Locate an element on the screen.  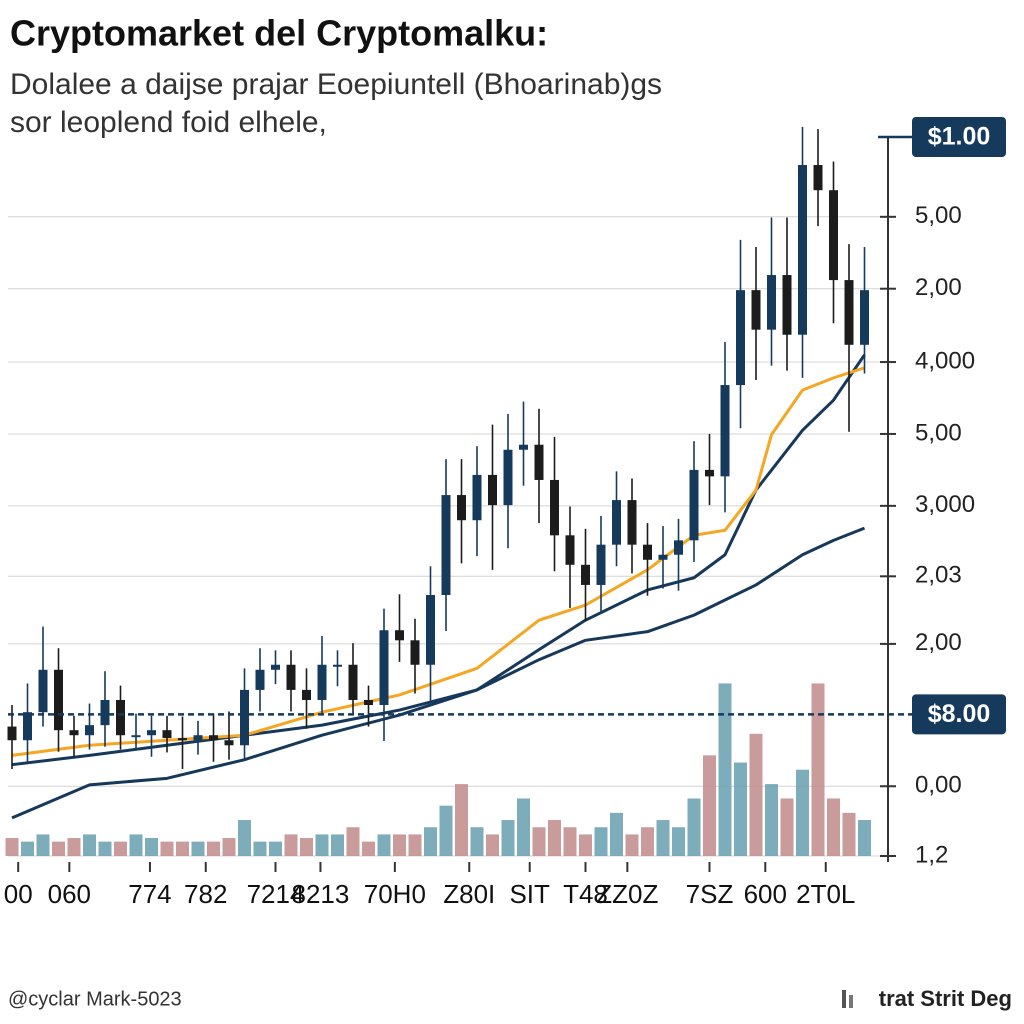
y-tick-label: 4,000 is located at coordinates (945, 360).